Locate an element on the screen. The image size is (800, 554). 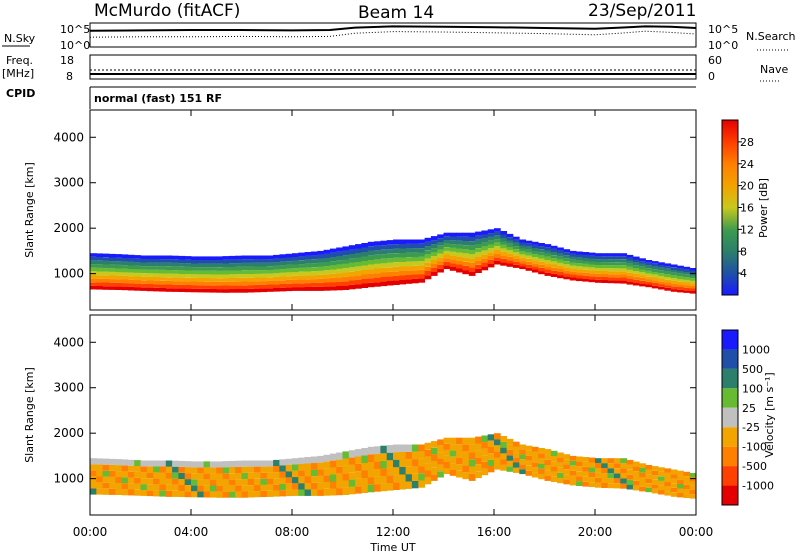
power-data is located at coordinates (393, 261).